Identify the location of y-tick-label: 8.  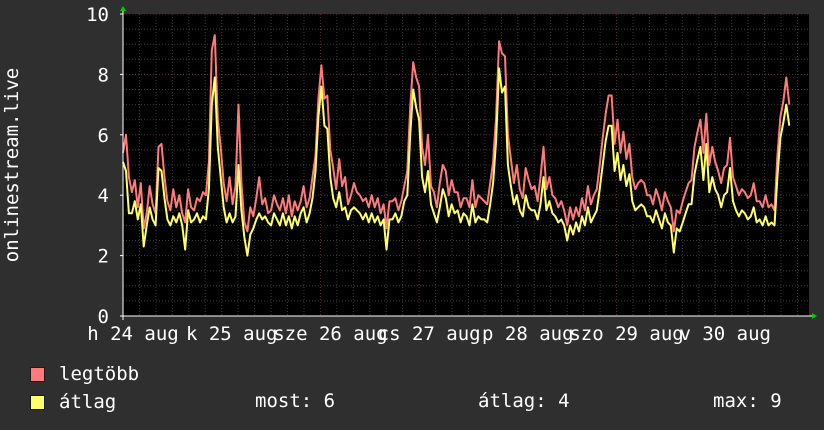
(103, 75).